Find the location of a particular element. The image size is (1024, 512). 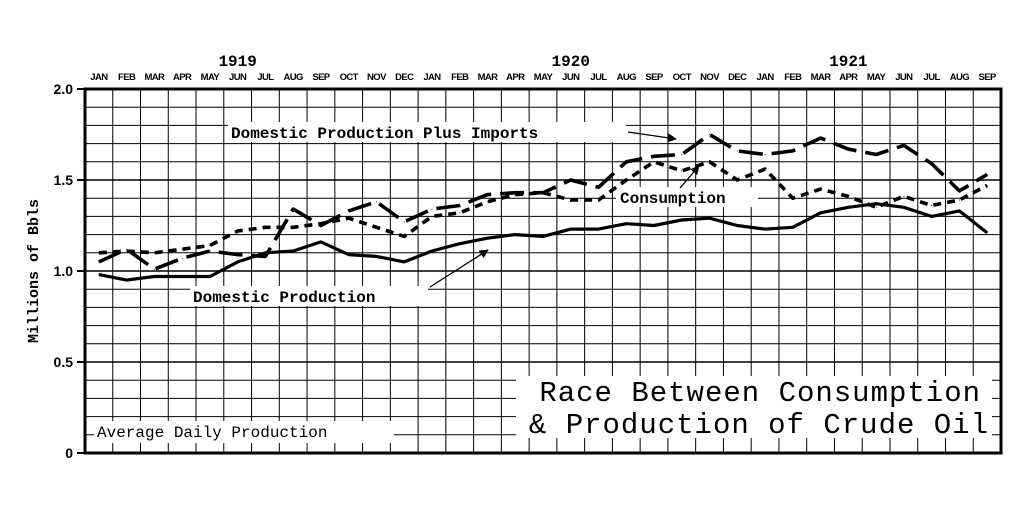

series-annotation: Domestic Production is located at coordinates (284, 298).